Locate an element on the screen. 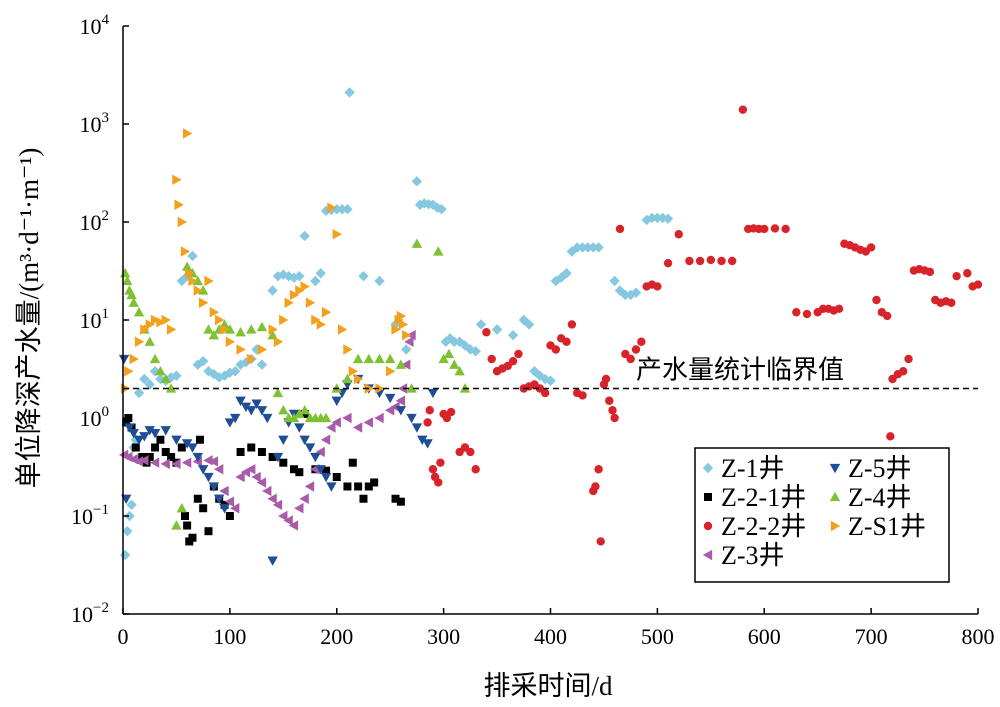 The image size is (1000, 707). y-tick-label: 102 is located at coordinates (95, 221).